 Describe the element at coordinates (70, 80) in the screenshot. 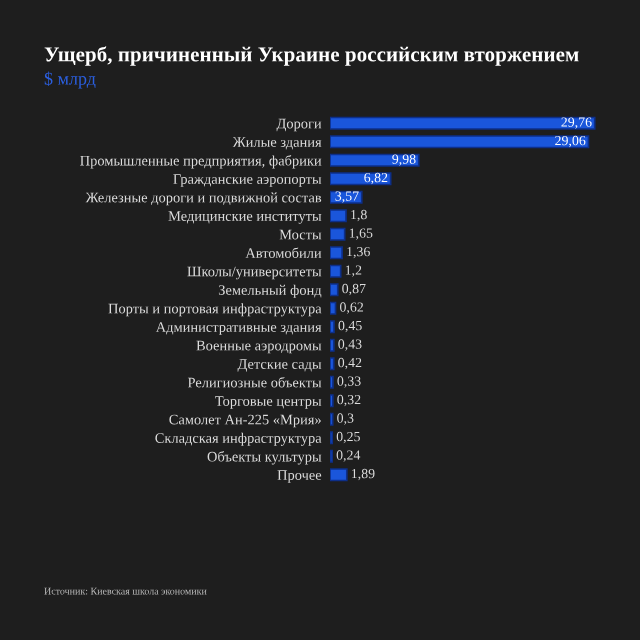

I see `text: $ млрд` at that location.